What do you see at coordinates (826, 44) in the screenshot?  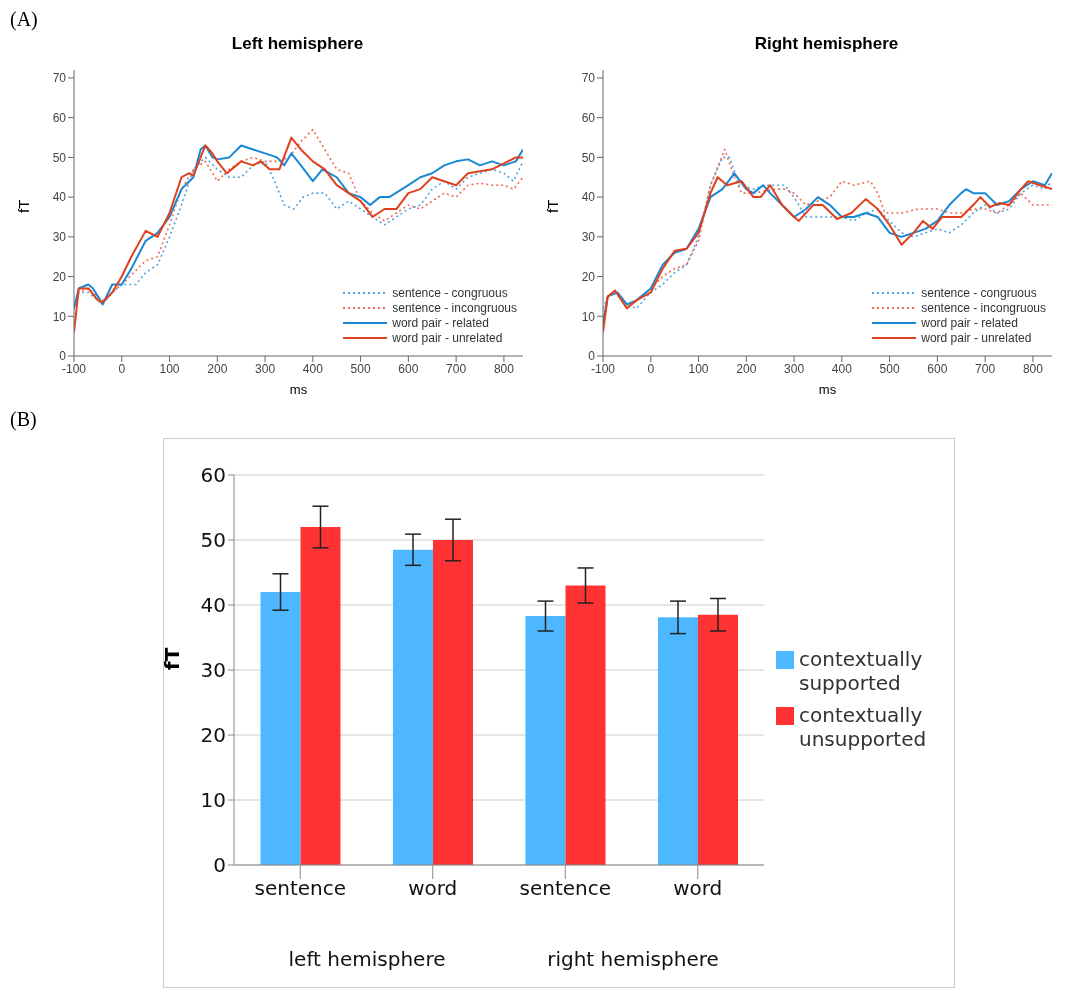 I see `chart-title: Right hemisphere` at bounding box center [826, 44].